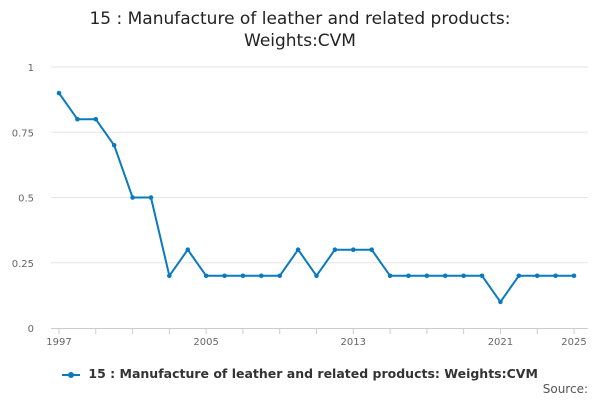 Image resolution: width=600 pixels, height=400 pixels. Describe the element at coordinates (500, 342) in the screenshot. I see `x-tick-label: 2021` at that location.